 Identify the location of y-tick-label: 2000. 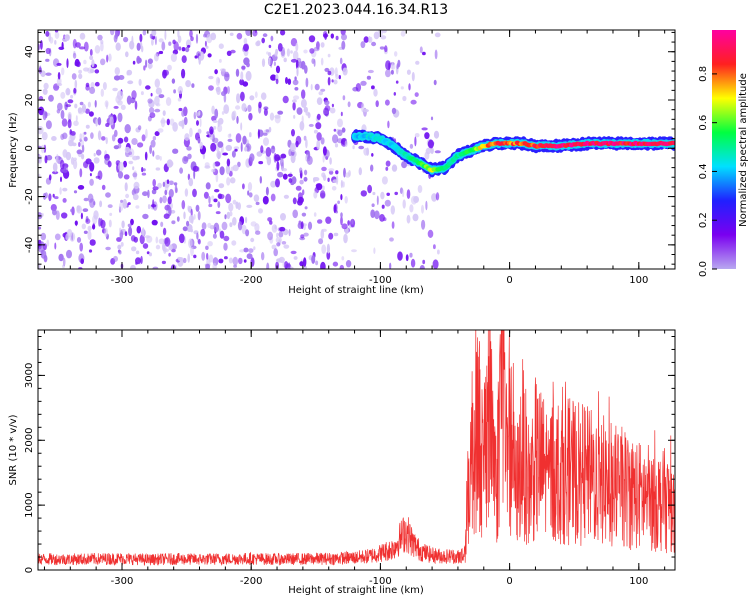
(29, 440).